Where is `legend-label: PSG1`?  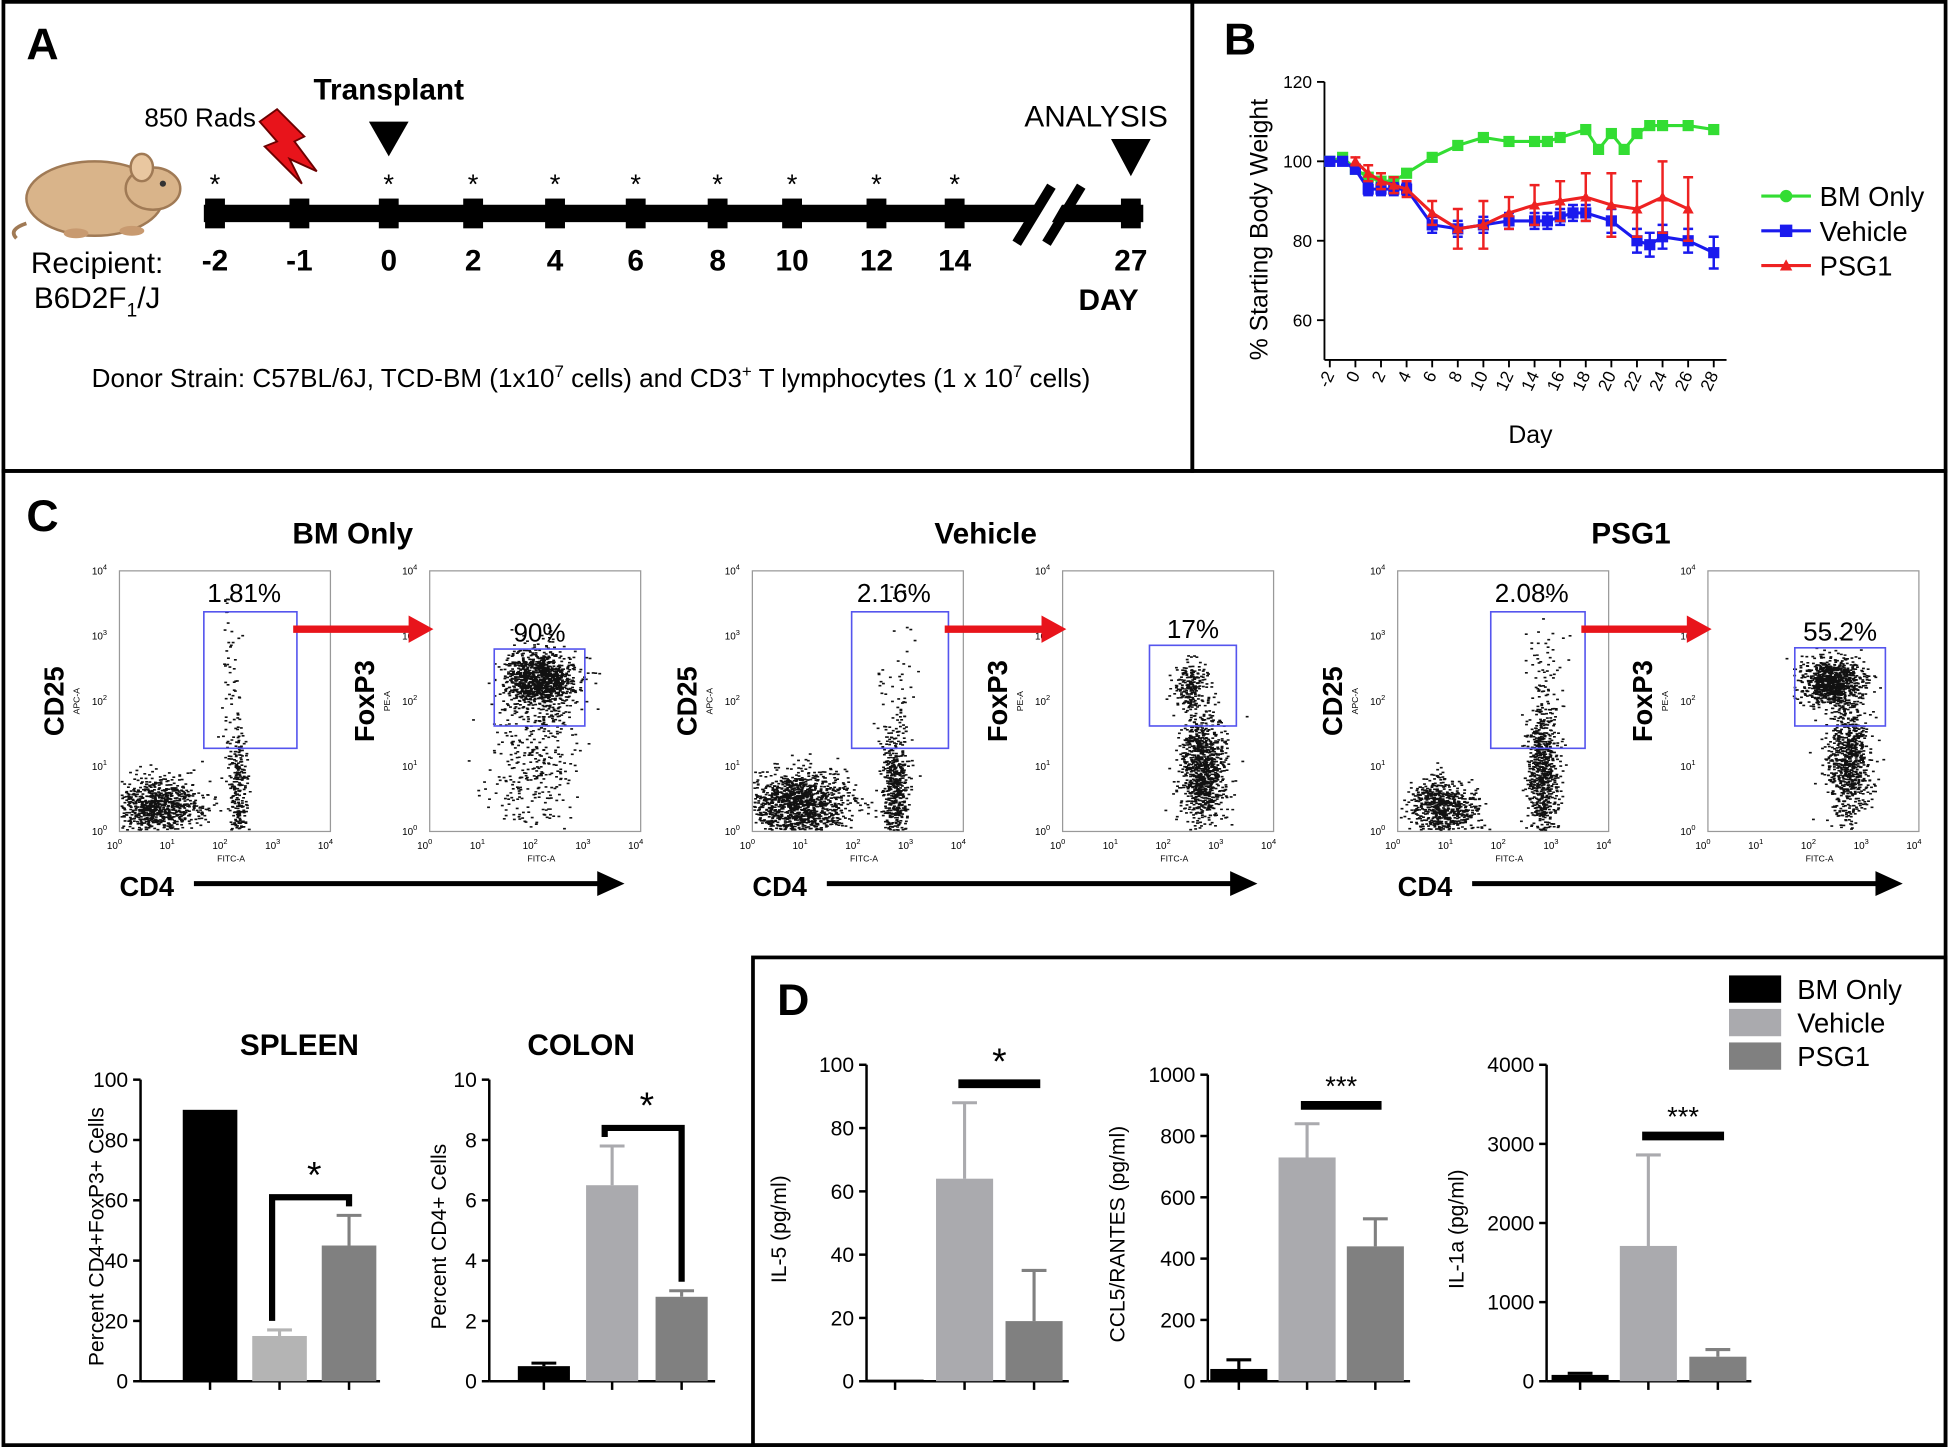
legend-label: PSG1 is located at coordinates (1856, 266).